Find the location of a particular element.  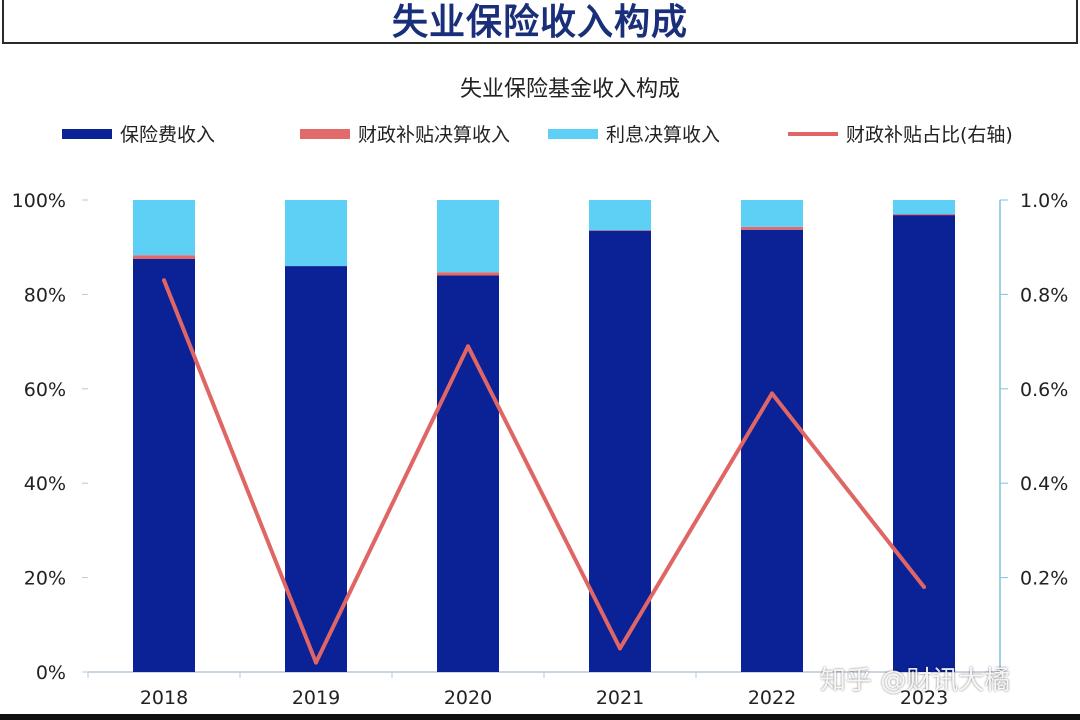

right-y-tick-label: 0.8% is located at coordinates (1044, 295).